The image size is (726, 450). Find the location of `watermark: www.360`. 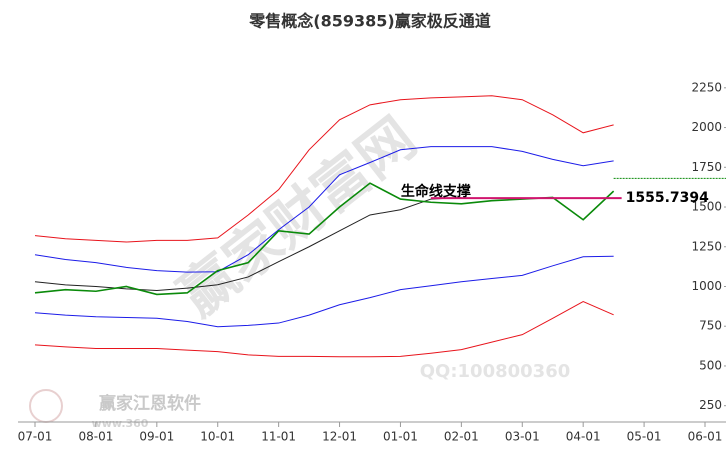

watermark: www.360 is located at coordinates (120, 423).